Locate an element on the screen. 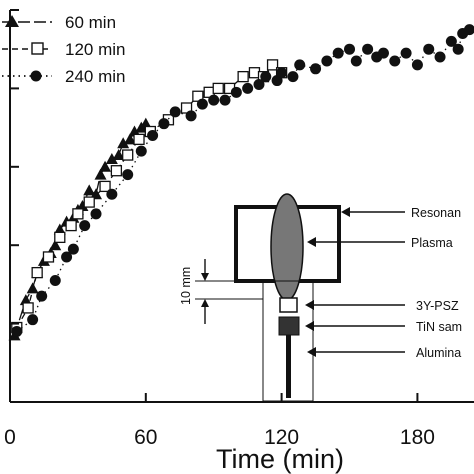 This screenshot has height=474, width=474. legend: 60 min 120 min 240 min is located at coordinates (63, 49).